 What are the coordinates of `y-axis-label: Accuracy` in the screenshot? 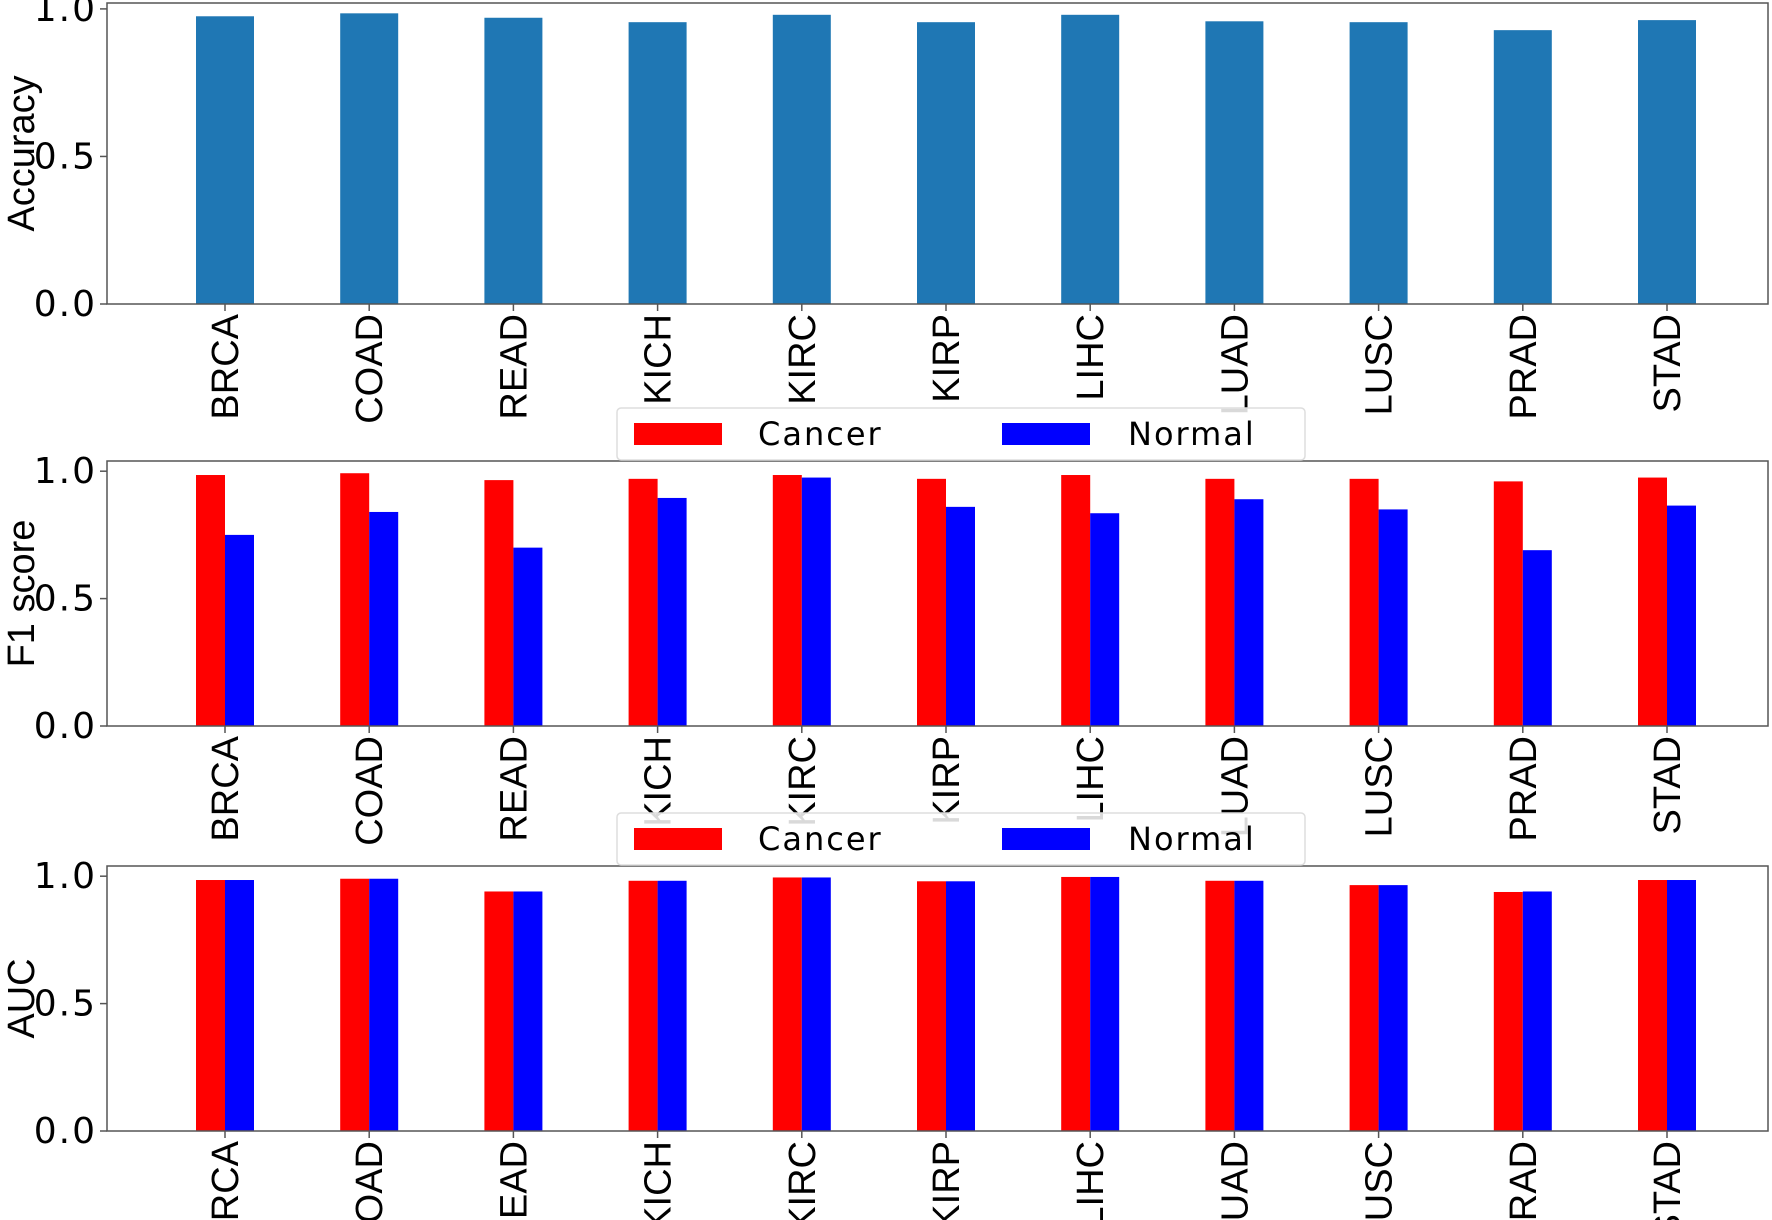 It's located at (22, 153).